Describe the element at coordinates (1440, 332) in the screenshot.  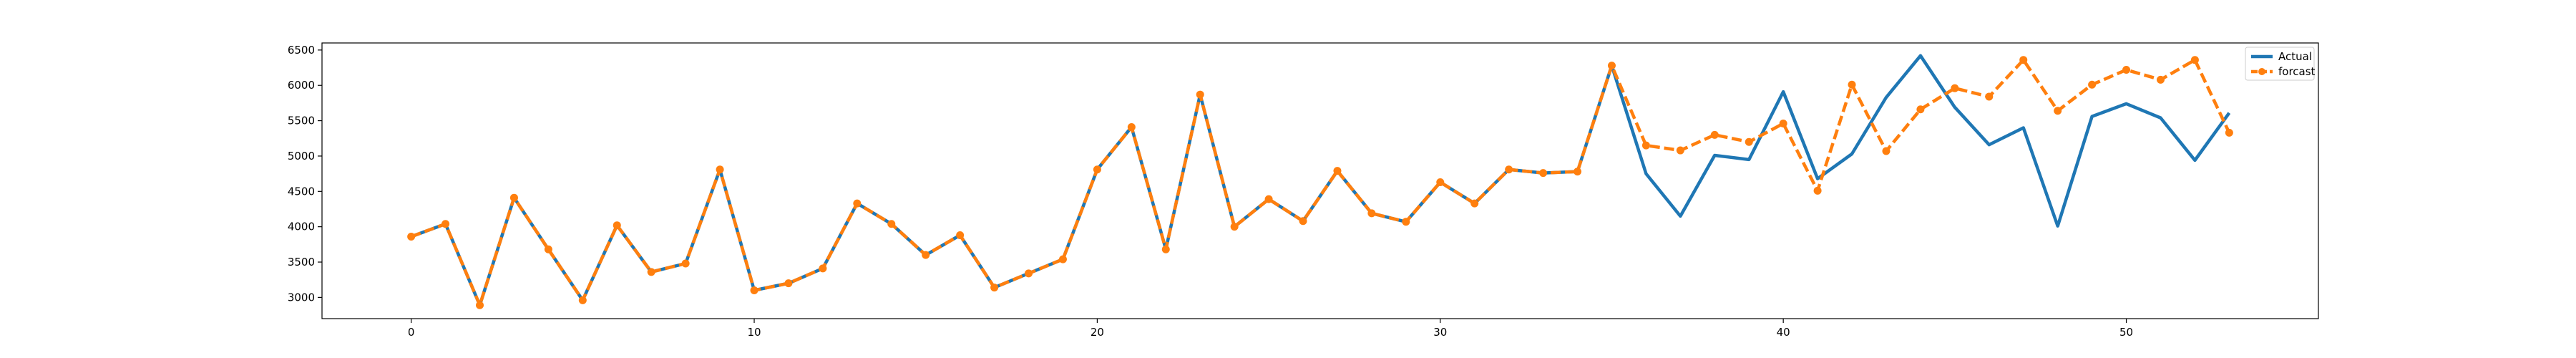
I see `x-tick-label: 30` at that location.